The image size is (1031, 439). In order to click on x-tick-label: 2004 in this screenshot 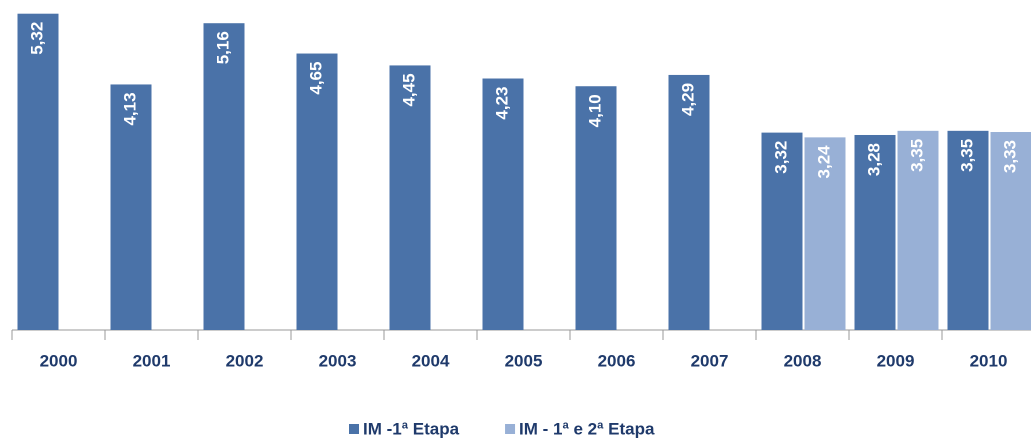, I will do `click(431, 360)`.